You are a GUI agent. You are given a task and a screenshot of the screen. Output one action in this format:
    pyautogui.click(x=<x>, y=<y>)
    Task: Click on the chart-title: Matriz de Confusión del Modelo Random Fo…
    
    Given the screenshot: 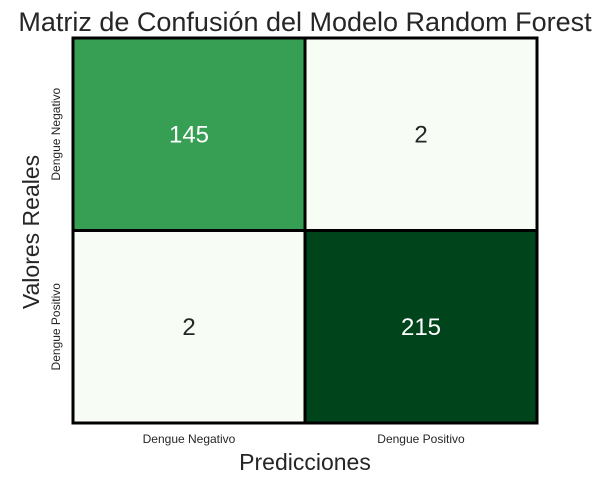 What is the action you would take?
    pyautogui.click(x=305, y=22)
    